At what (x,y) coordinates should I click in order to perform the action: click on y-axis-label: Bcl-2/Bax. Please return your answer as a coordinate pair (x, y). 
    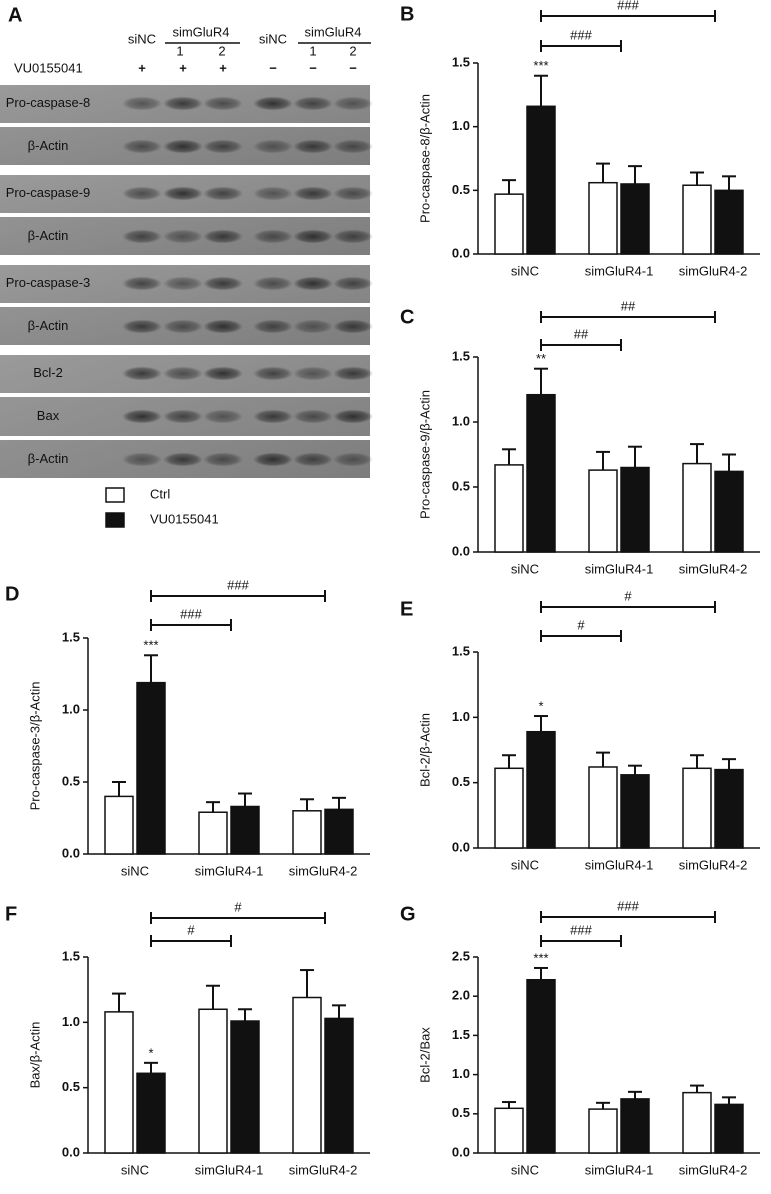
    Looking at the image, I should click on (424, 1055).